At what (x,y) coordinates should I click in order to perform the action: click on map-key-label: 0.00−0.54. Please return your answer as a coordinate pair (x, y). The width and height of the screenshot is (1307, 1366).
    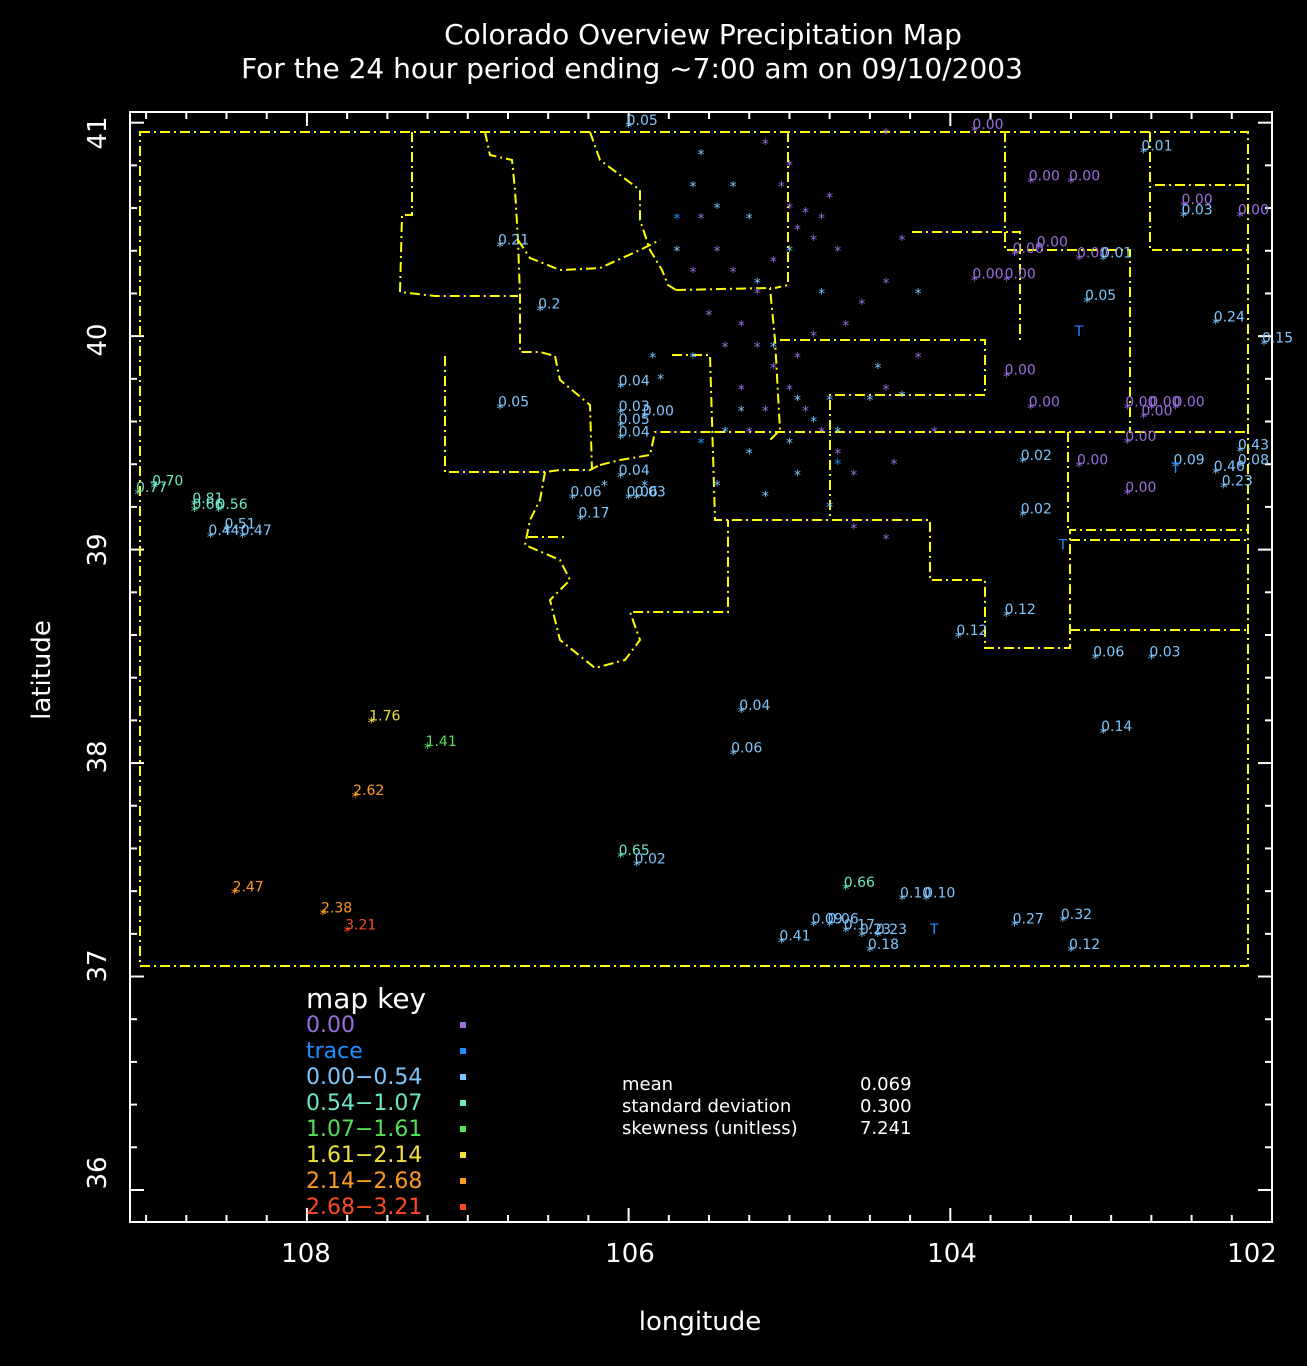
    Looking at the image, I should click on (364, 1077).